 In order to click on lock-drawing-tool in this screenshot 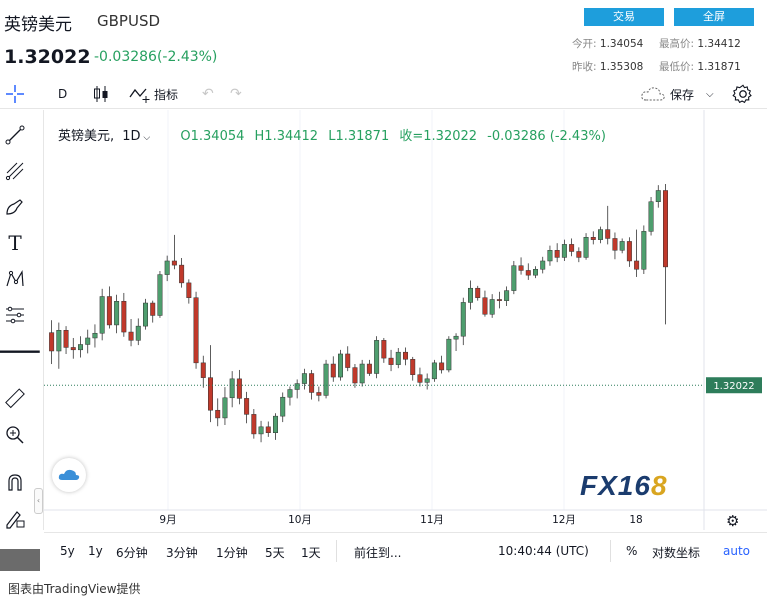, I will do `click(15, 519)`.